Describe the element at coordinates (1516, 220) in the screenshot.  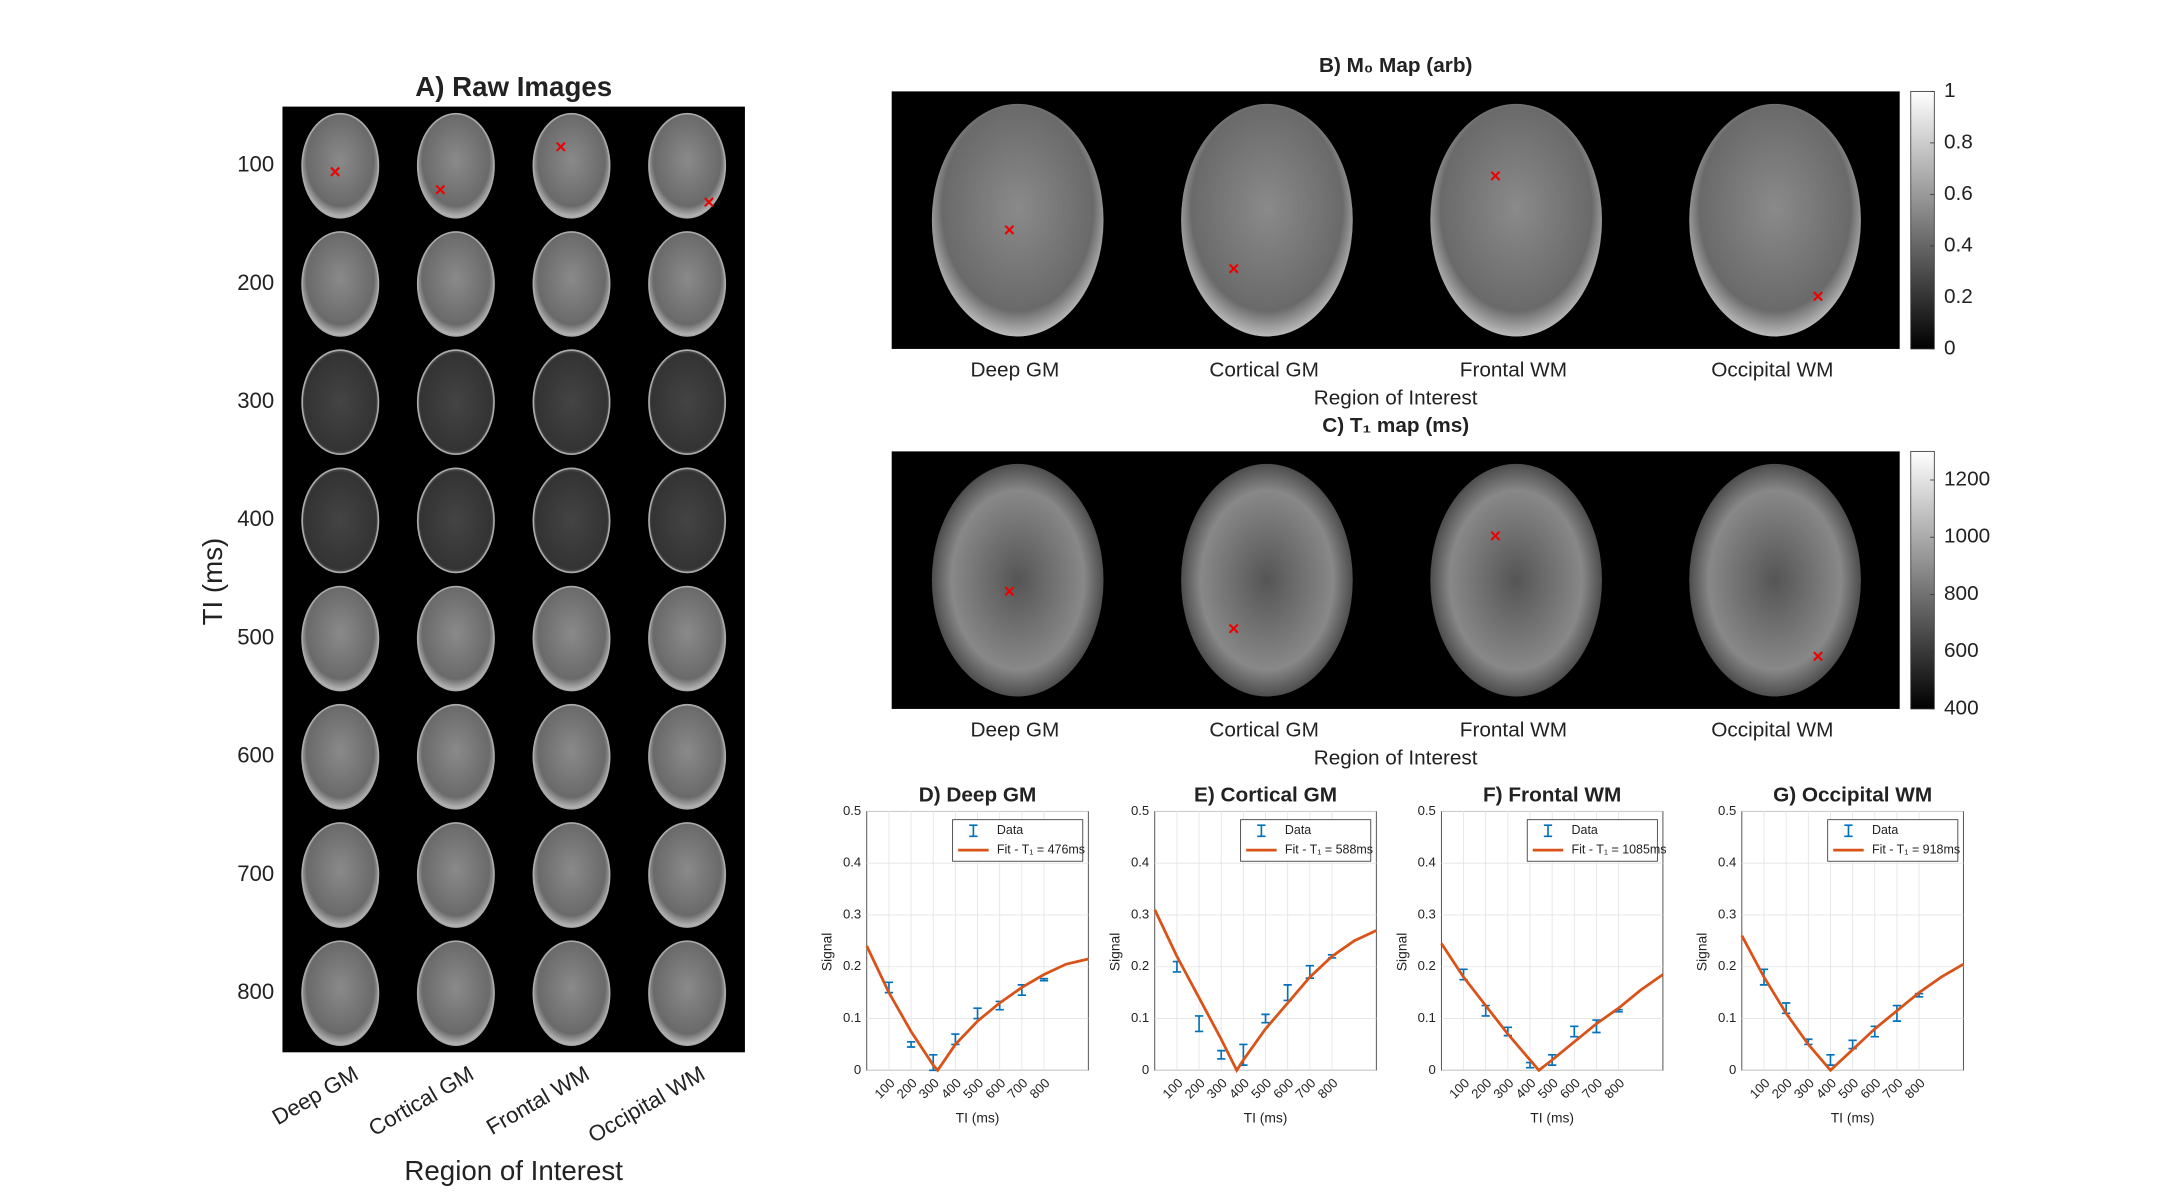
I see `brain-map` at that location.